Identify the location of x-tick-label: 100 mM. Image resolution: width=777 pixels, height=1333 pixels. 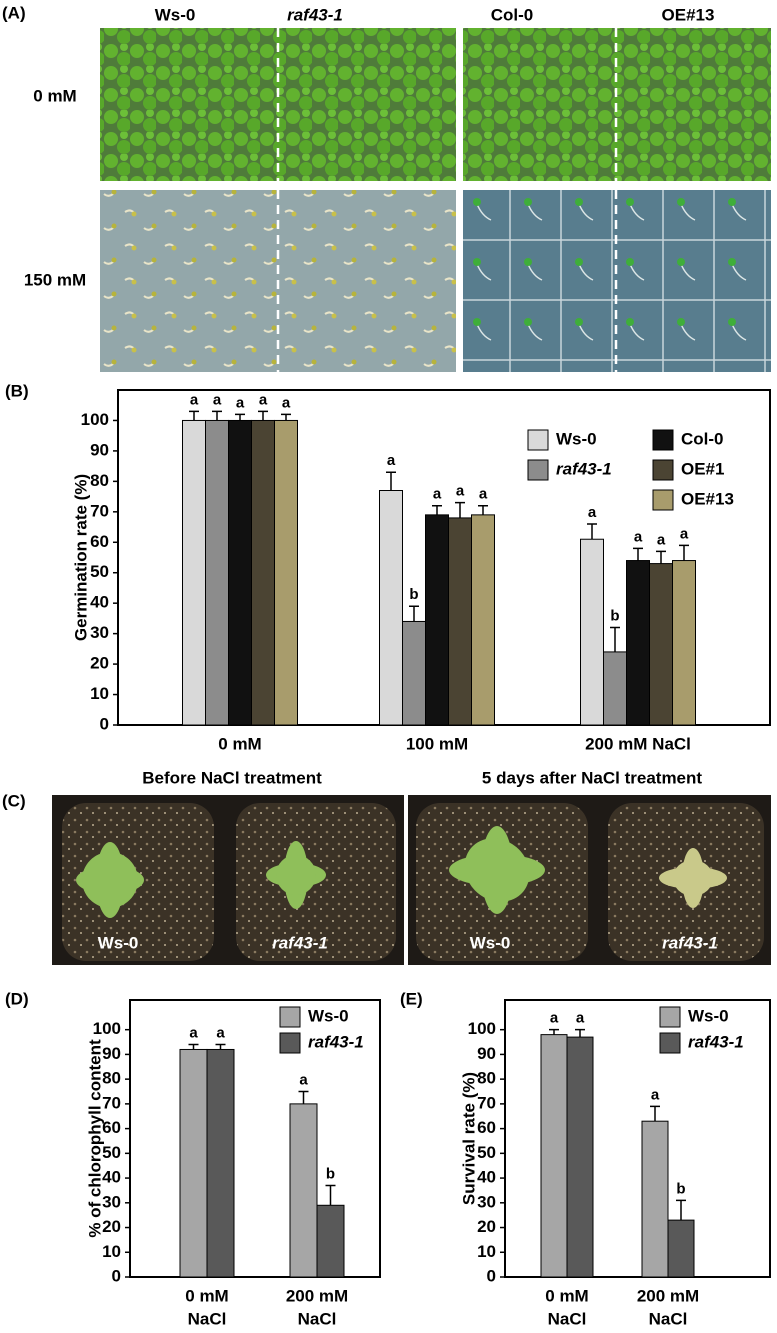
(437, 743).